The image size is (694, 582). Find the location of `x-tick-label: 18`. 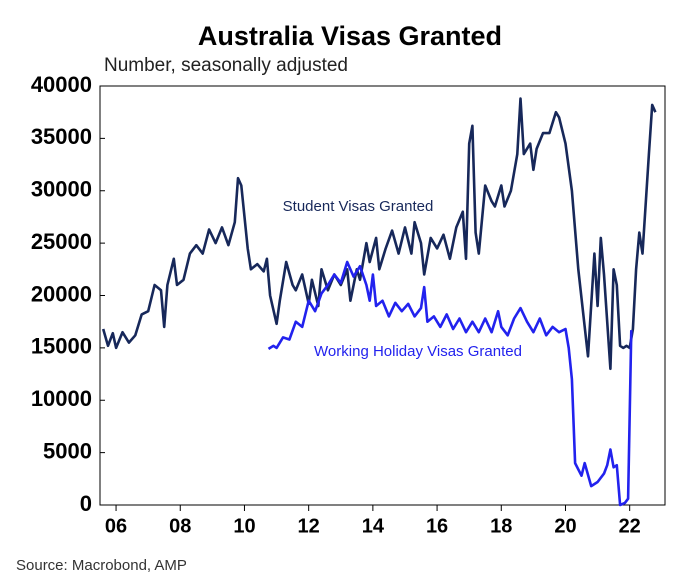

x-tick-label: 18 is located at coordinates (501, 526).